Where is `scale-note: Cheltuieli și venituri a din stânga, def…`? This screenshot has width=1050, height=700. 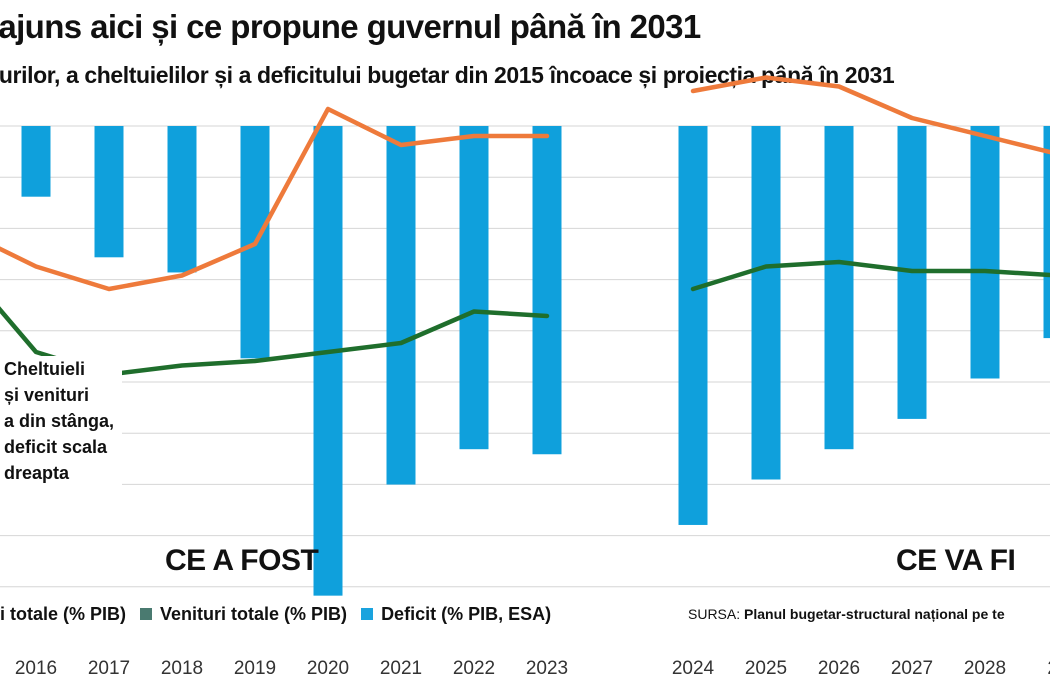
scale-note: Cheltuieli și venituri a din stânga, def… is located at coordinates (61, 421).